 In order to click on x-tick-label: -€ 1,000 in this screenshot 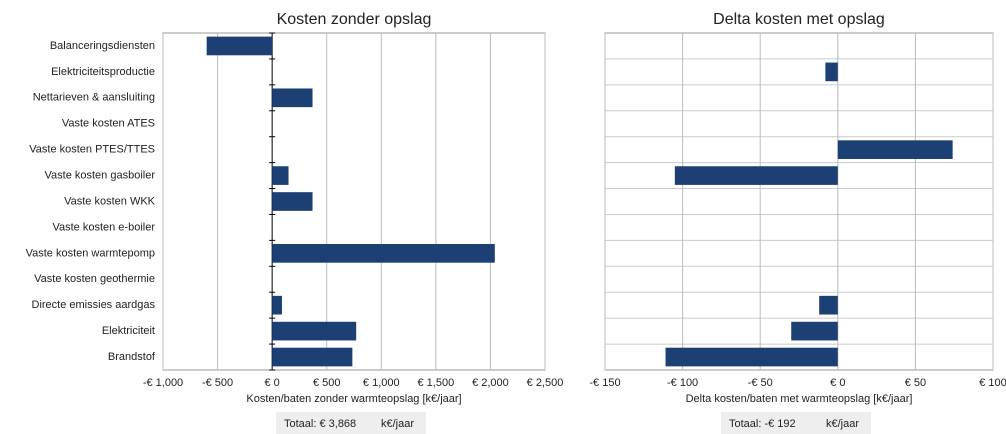, I will do `click(163, 383)`.